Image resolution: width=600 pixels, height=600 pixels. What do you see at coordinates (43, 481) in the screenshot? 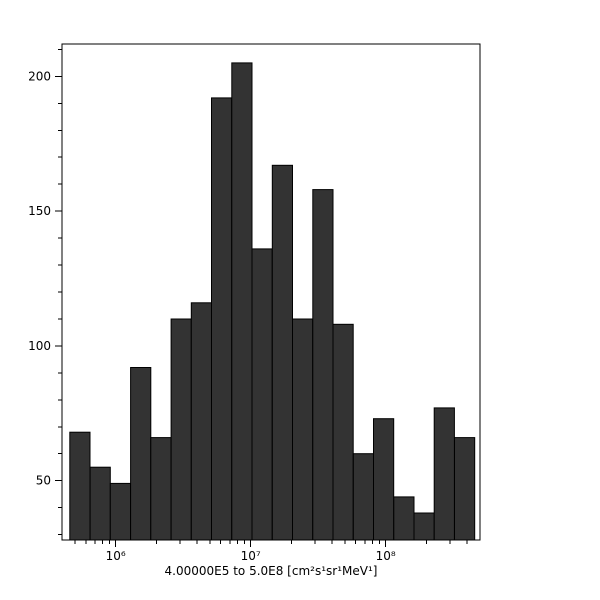
I see `tick-label: 50` at bounding box center [43, 481].